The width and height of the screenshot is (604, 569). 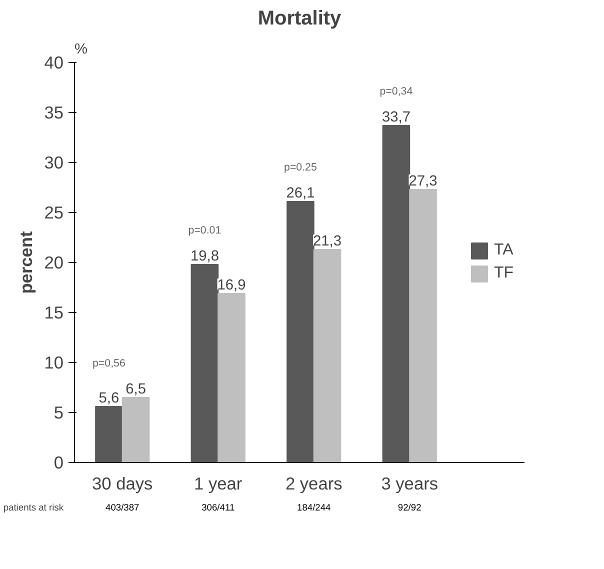 I want to click on y-tick-label: 5, so click(x=59, y=412).